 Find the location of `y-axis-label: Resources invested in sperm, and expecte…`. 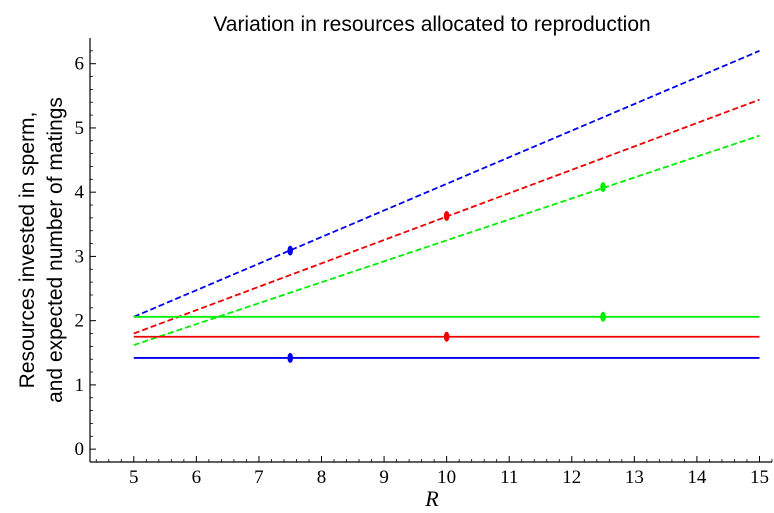

y-axis-label: Resources invested in sperm, and expecte… is located at coordinates (41, 250).